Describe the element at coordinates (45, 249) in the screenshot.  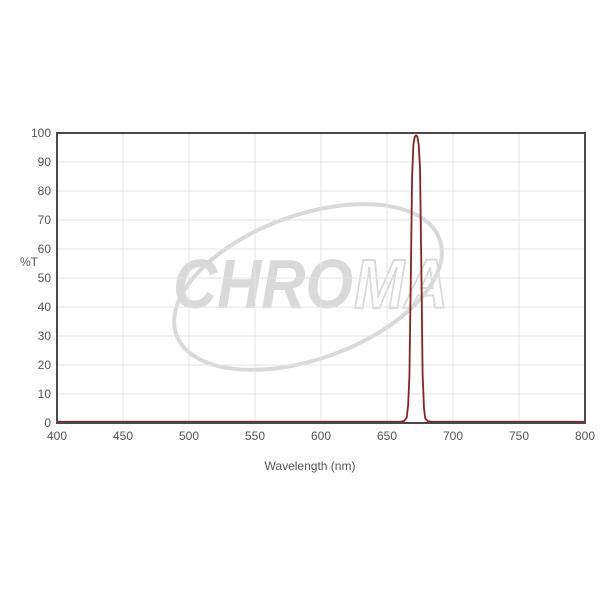
I see `y-tick-label: 60` at that location.